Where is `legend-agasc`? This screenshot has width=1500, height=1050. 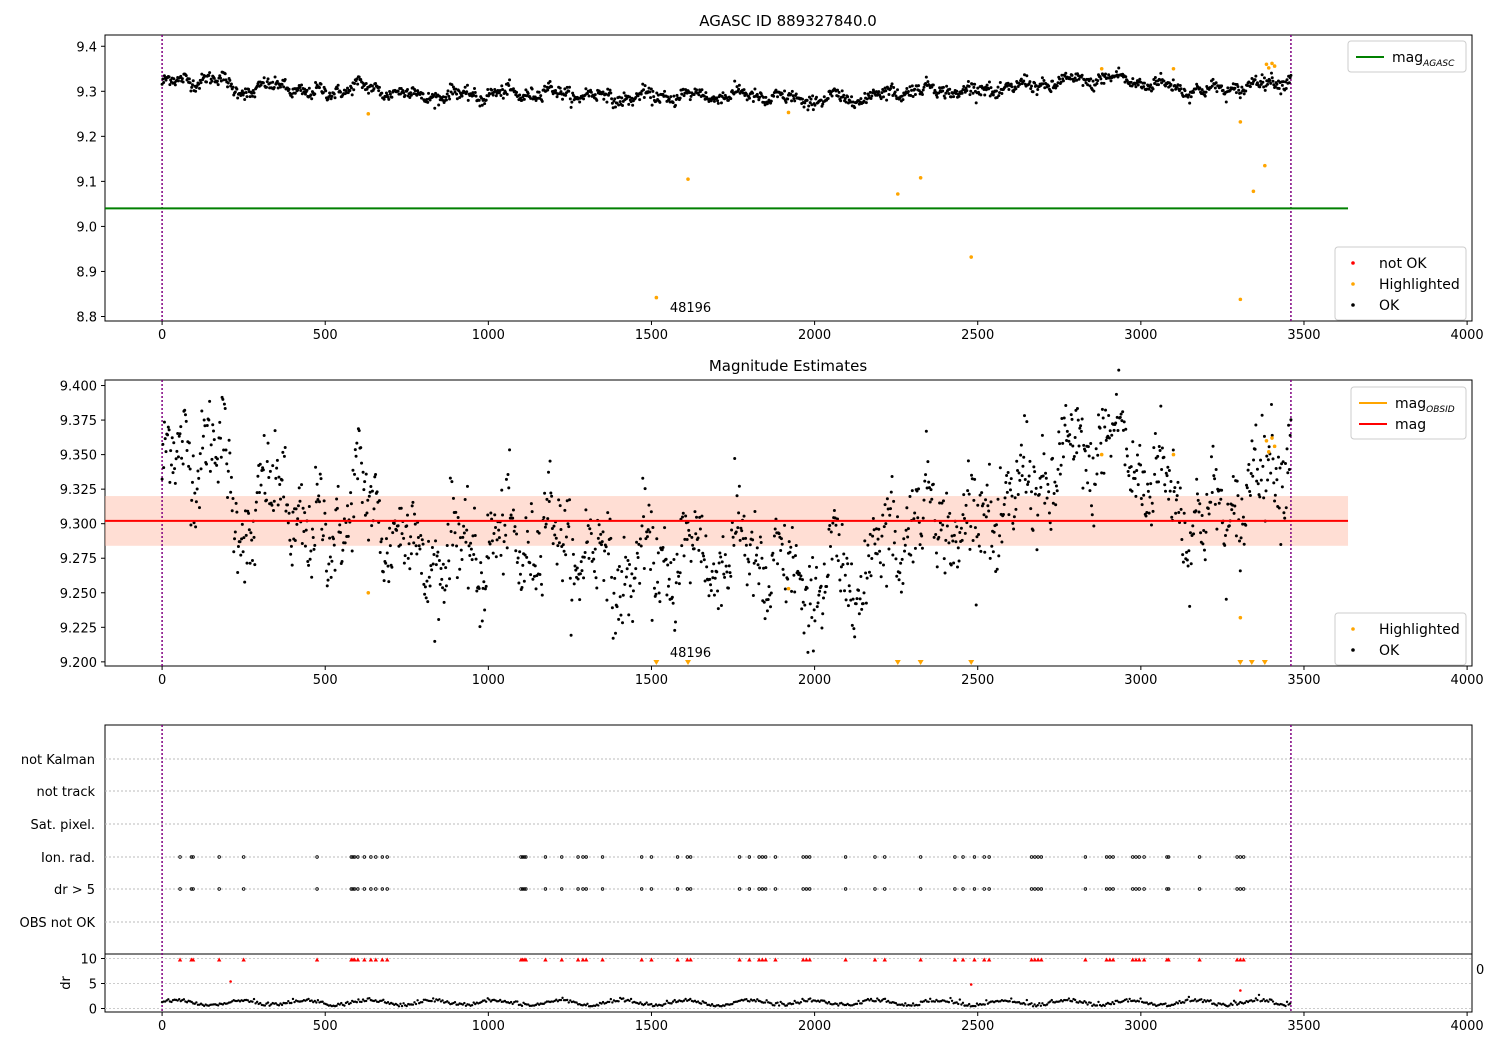
legend-agasc is located at coordinates (1407, 56).